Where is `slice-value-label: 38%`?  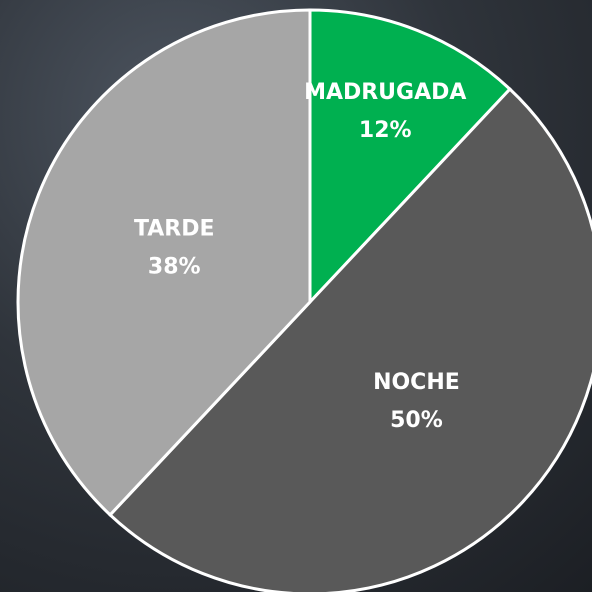 slice-value-label: 38% is located at coordinates (174, 266).